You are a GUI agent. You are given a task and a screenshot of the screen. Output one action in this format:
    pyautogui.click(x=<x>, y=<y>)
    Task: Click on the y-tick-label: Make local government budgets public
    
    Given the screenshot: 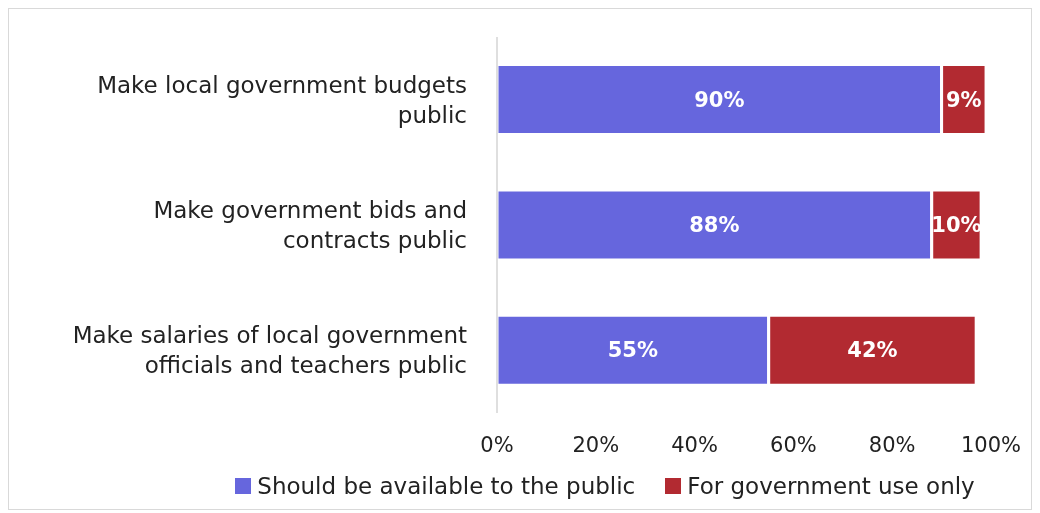 What is the action you would take?
    pyautogui.click(x=282, y=99)
    